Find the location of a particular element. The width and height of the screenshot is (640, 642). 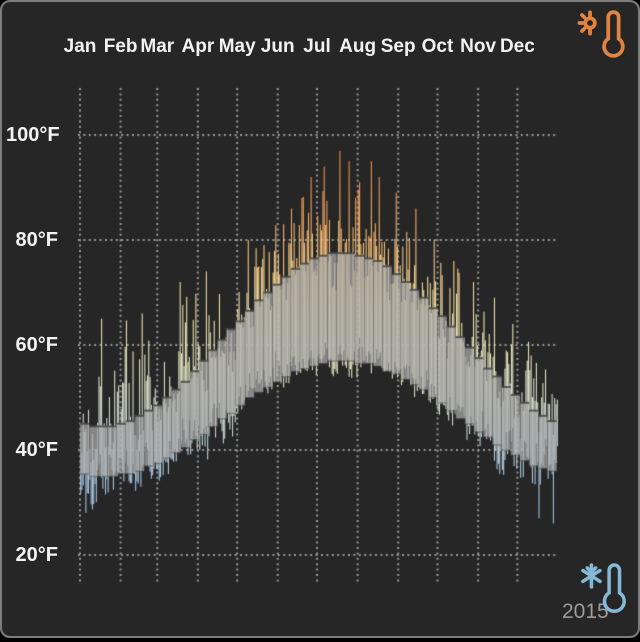

thermometer-sun-icon is located at coordinates (601, 34).